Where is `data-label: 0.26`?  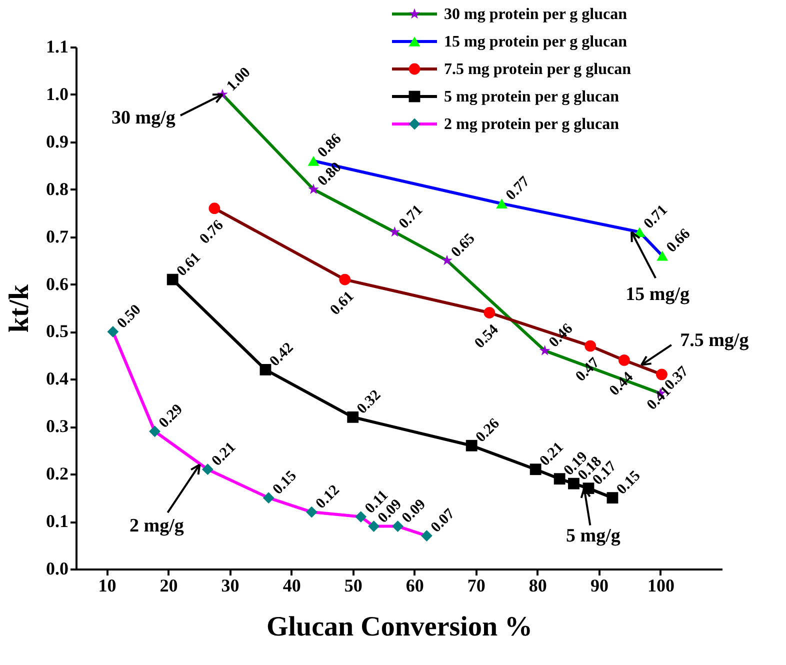
data-label: 0.26 is located at coordinates (488, 430).